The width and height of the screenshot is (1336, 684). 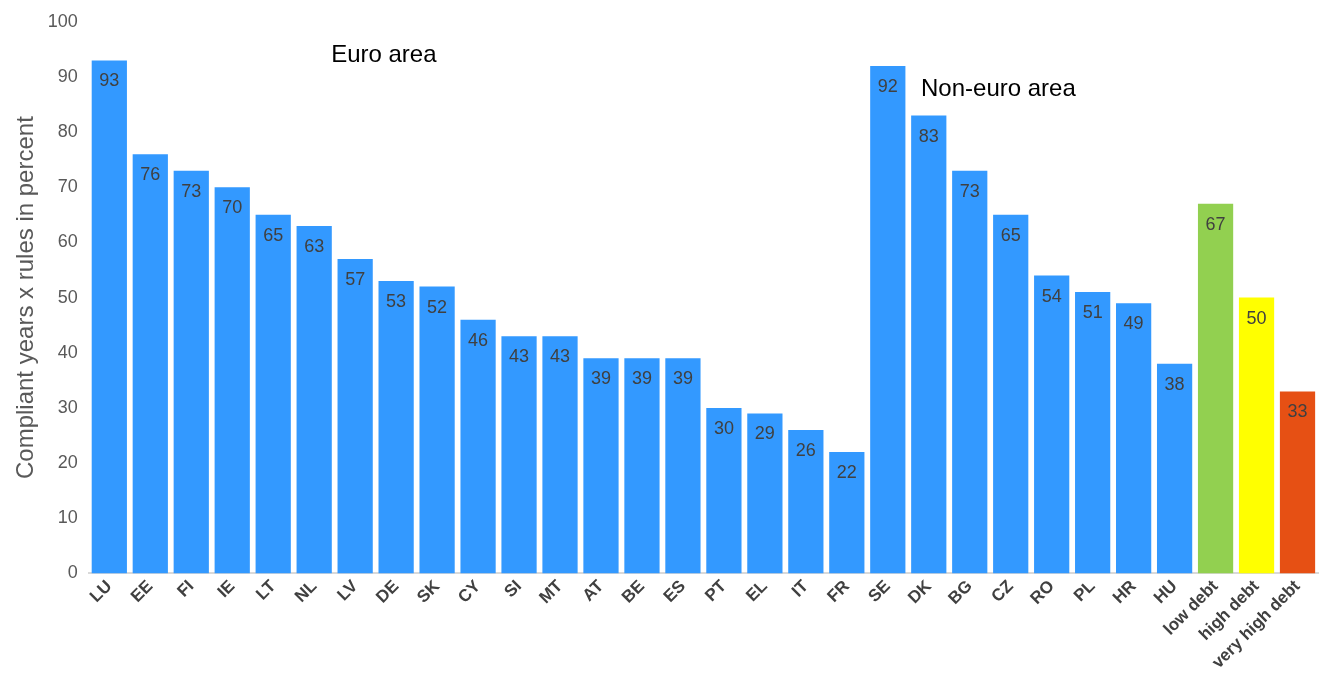 I want to click on data-label: 46, so click(x=478, y=339).